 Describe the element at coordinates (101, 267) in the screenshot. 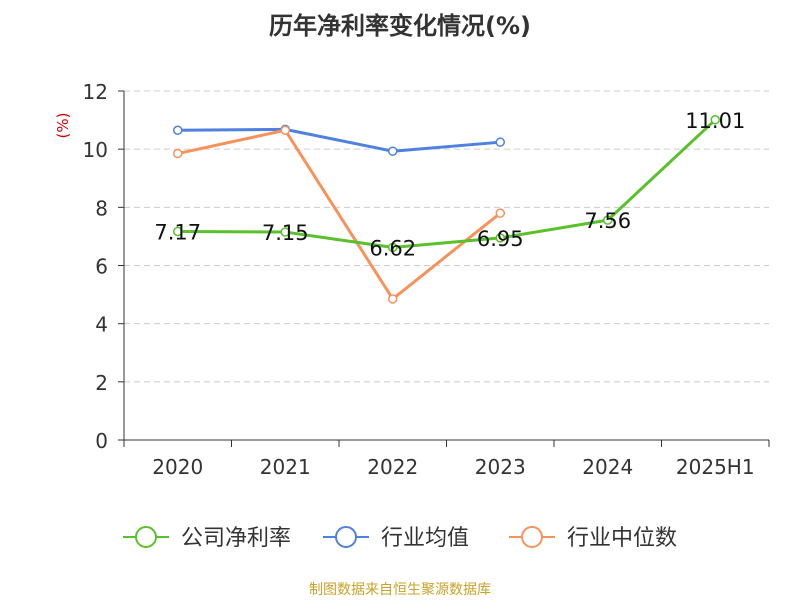

I see `y-tick-label: 6` at that location.